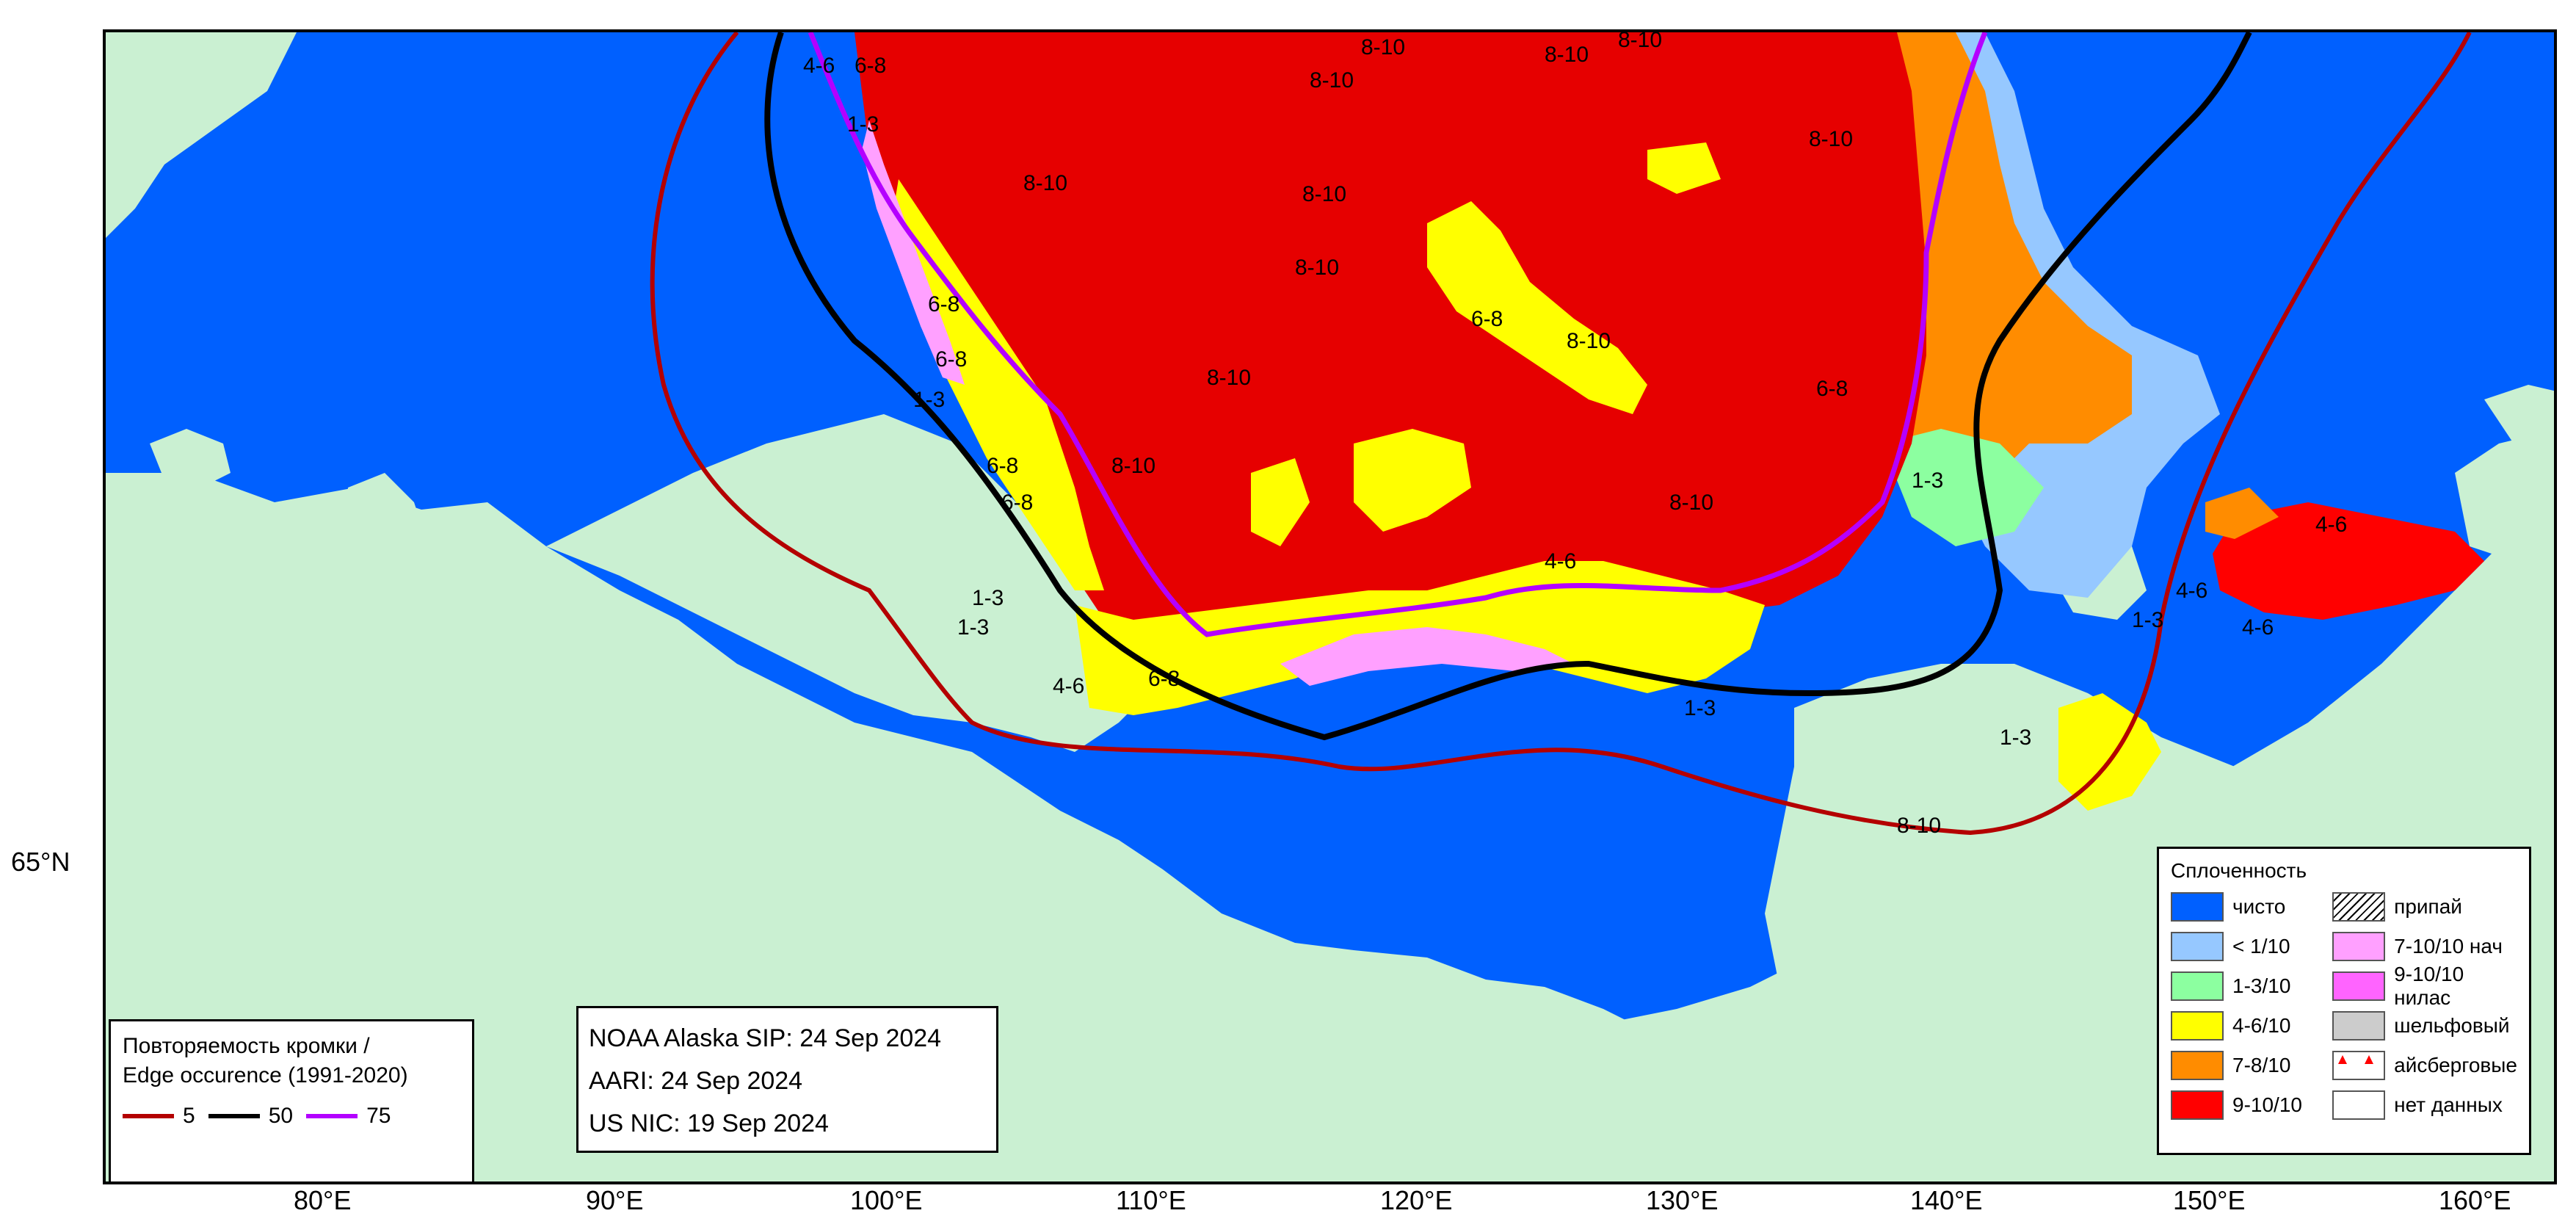 This screenshot has height=1216, width=2576. I want to click on nilas-7-10-label: 7-10/10 нач, so click(2449, 947).